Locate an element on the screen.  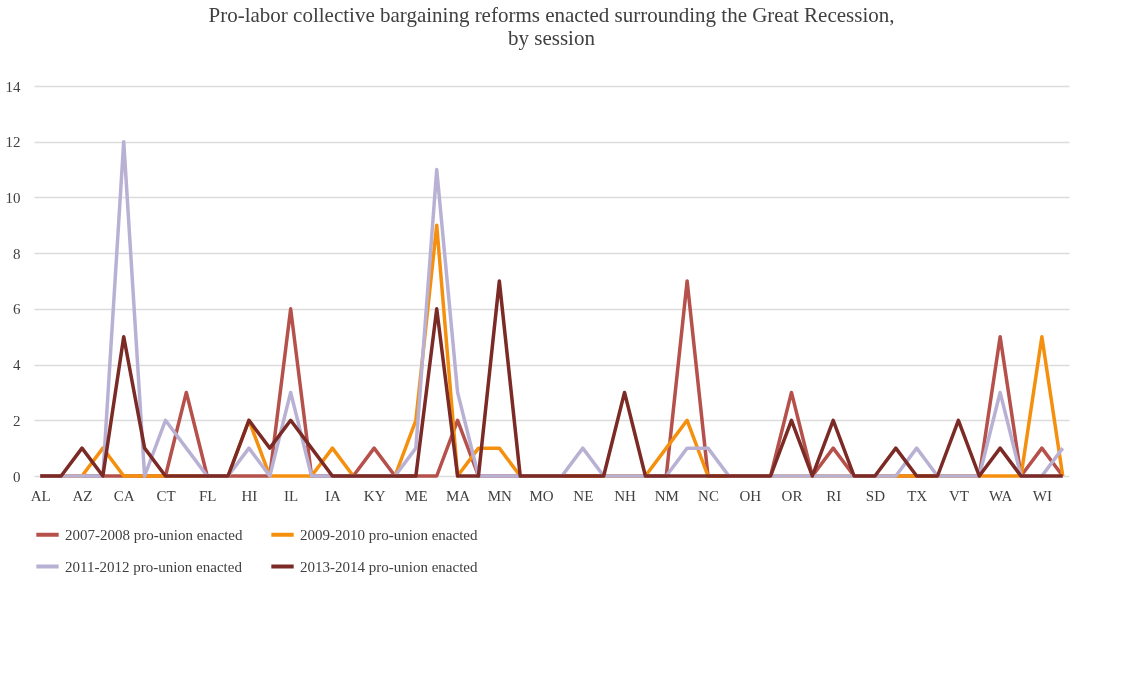
x-tick-label: IL is located at coordinates (291, 495).